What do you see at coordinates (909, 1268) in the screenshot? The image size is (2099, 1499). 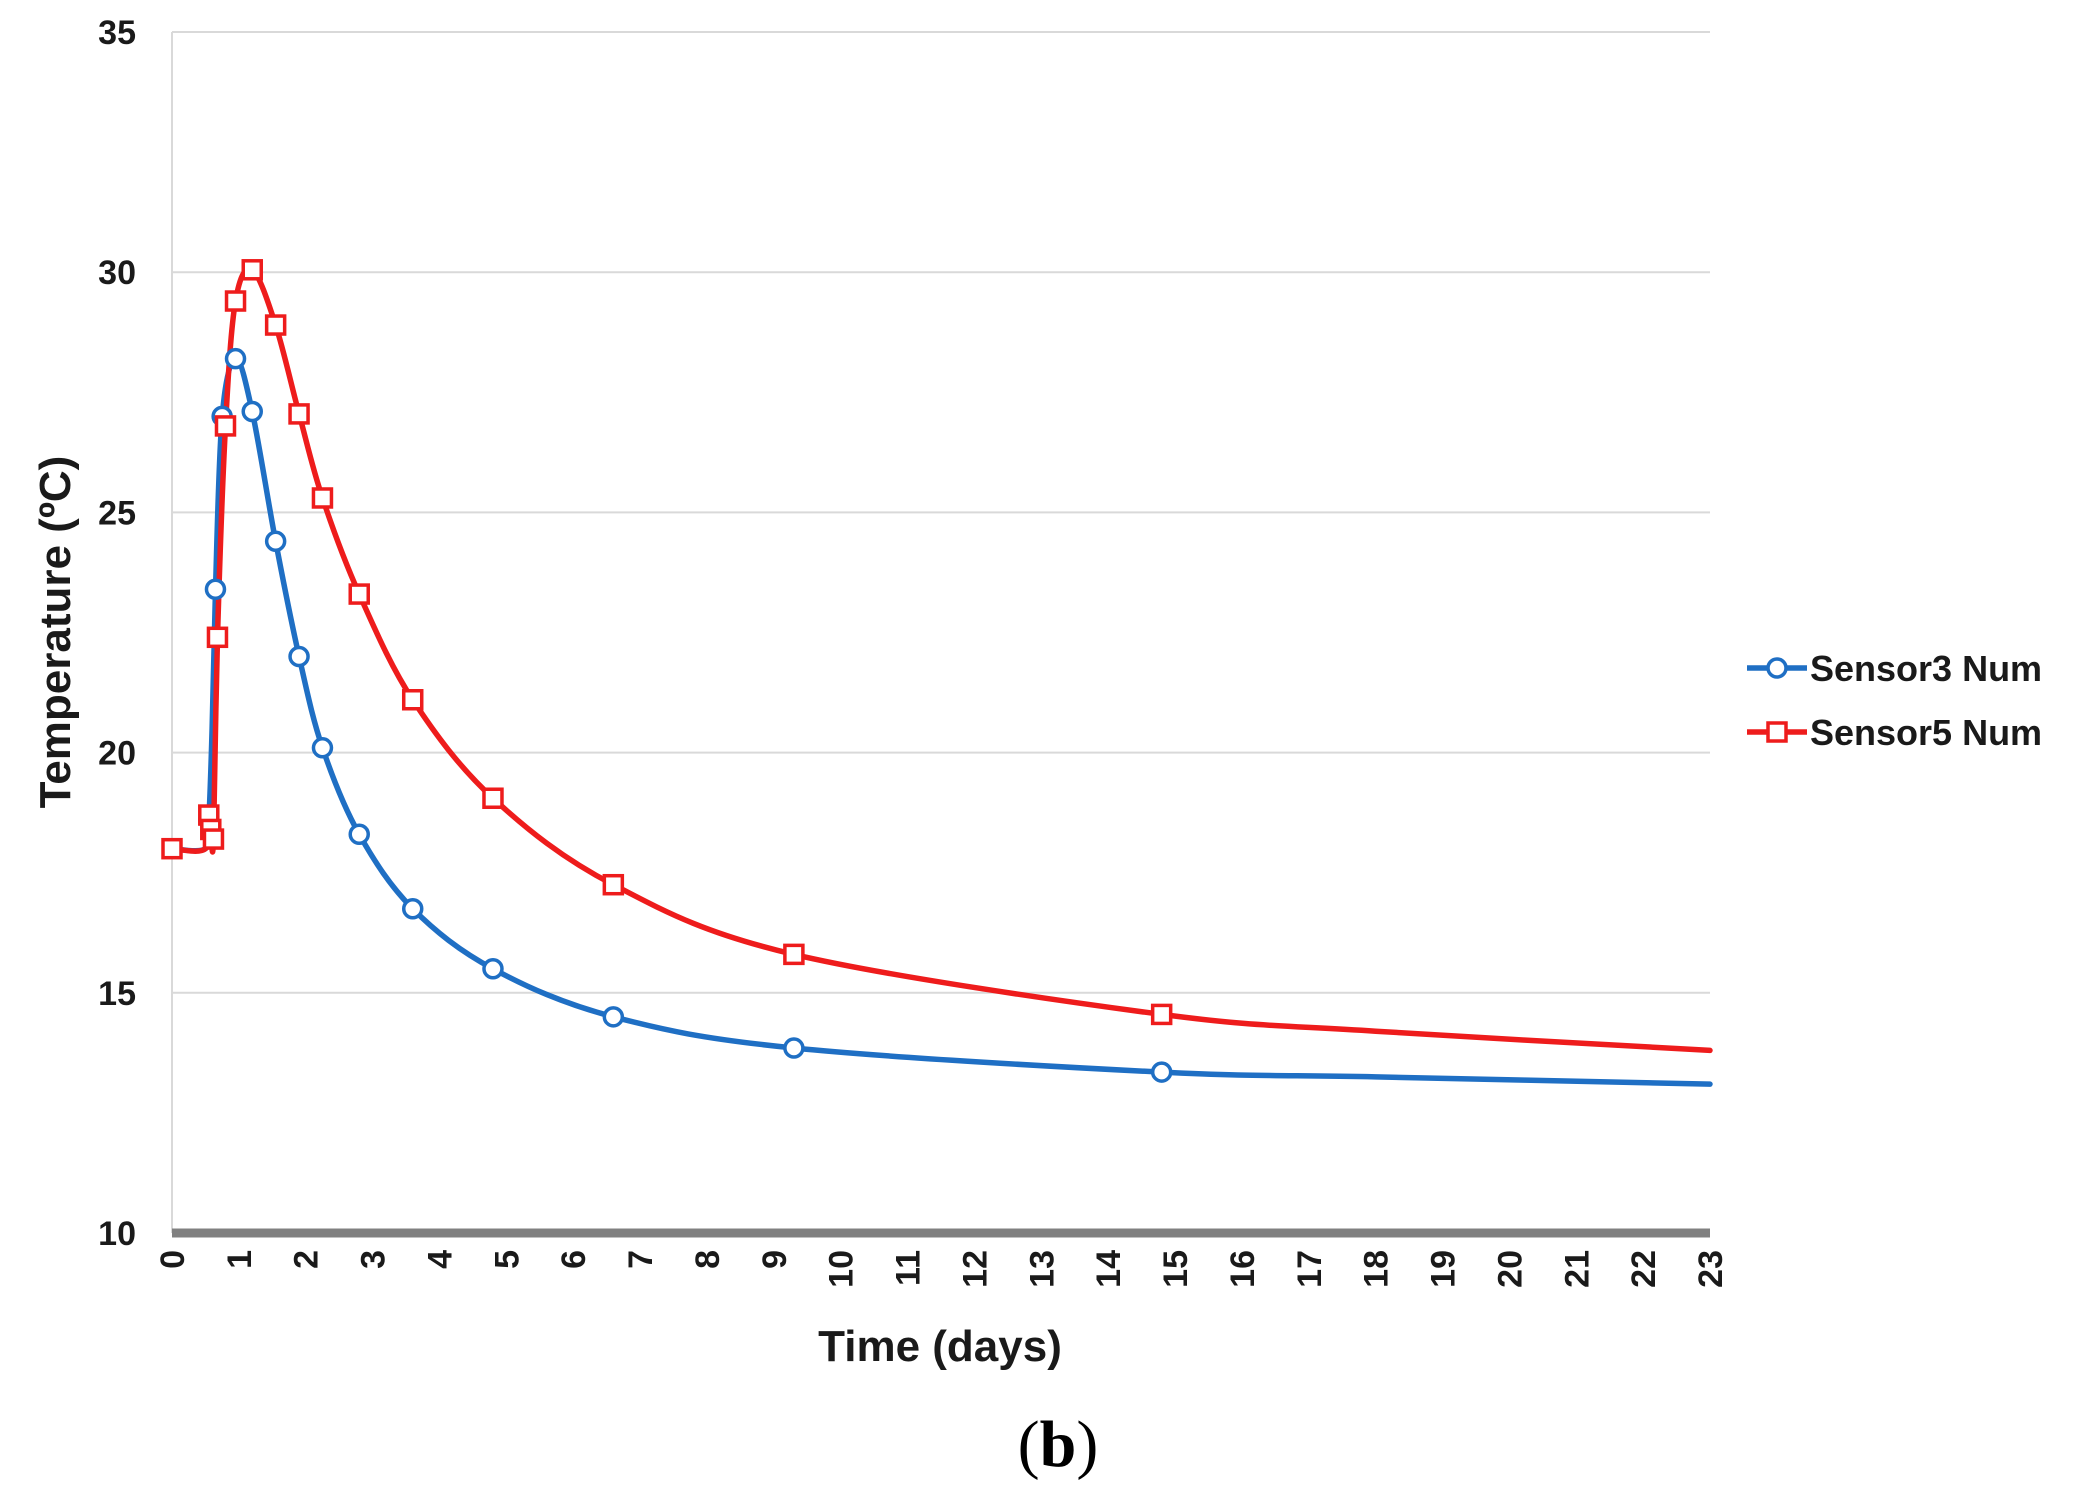 I see `x-tick-label-11: 11` at bounding box center [909, 1268].